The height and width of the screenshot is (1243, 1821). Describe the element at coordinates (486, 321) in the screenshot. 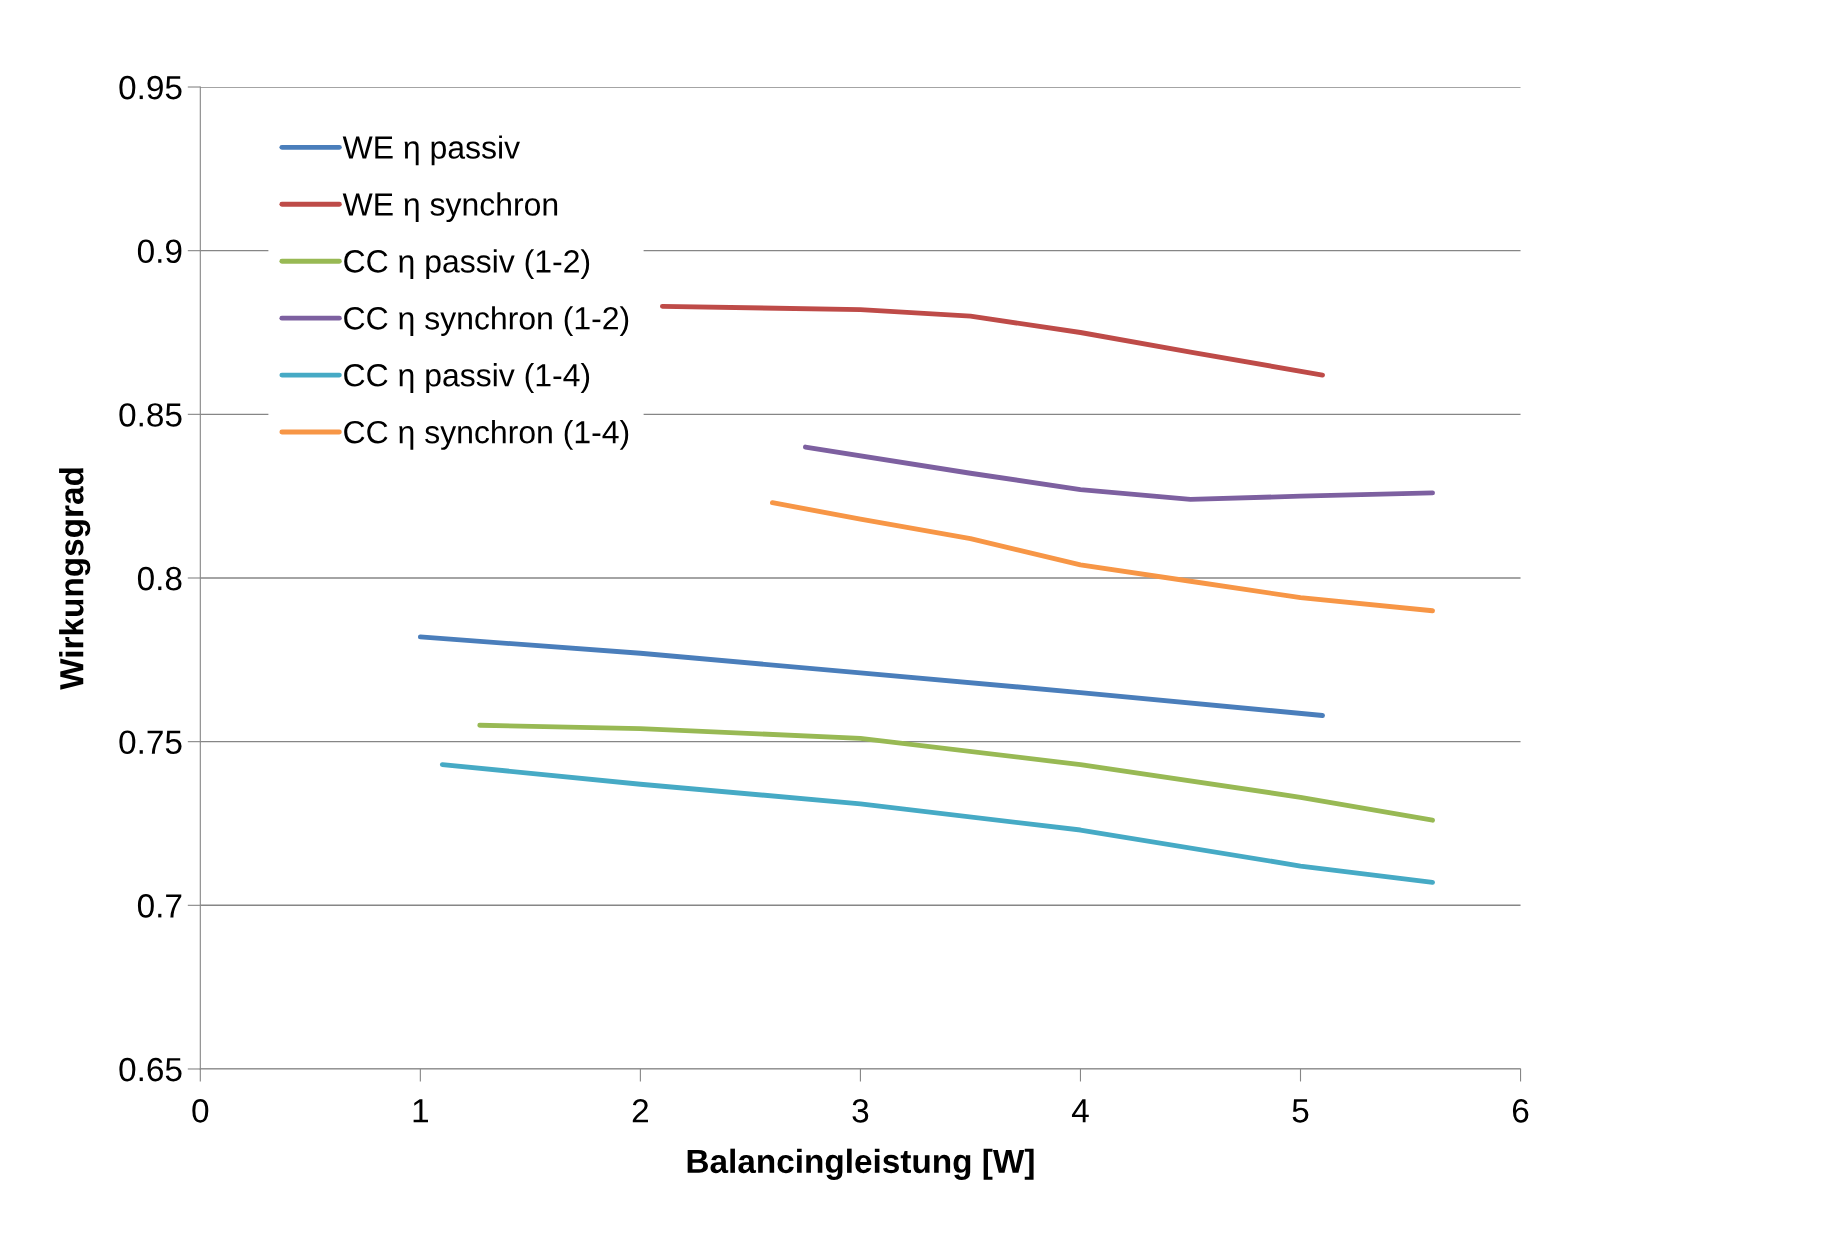

I see `legend-label: CC η synchron (1-2)` at that location.